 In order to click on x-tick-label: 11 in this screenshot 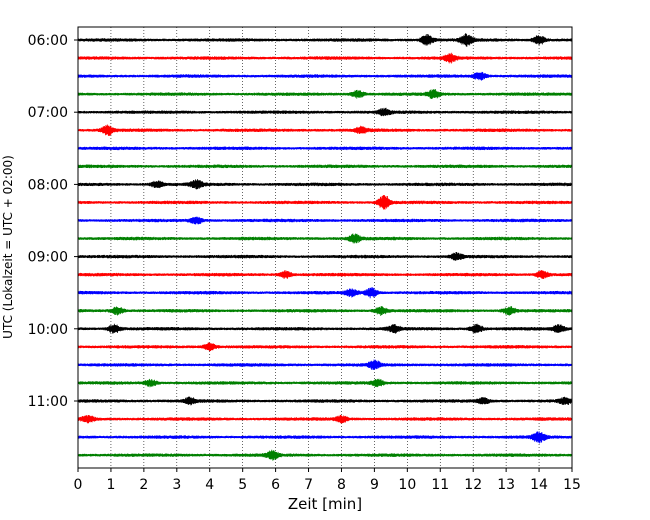, I will do `click(440, 485)`.